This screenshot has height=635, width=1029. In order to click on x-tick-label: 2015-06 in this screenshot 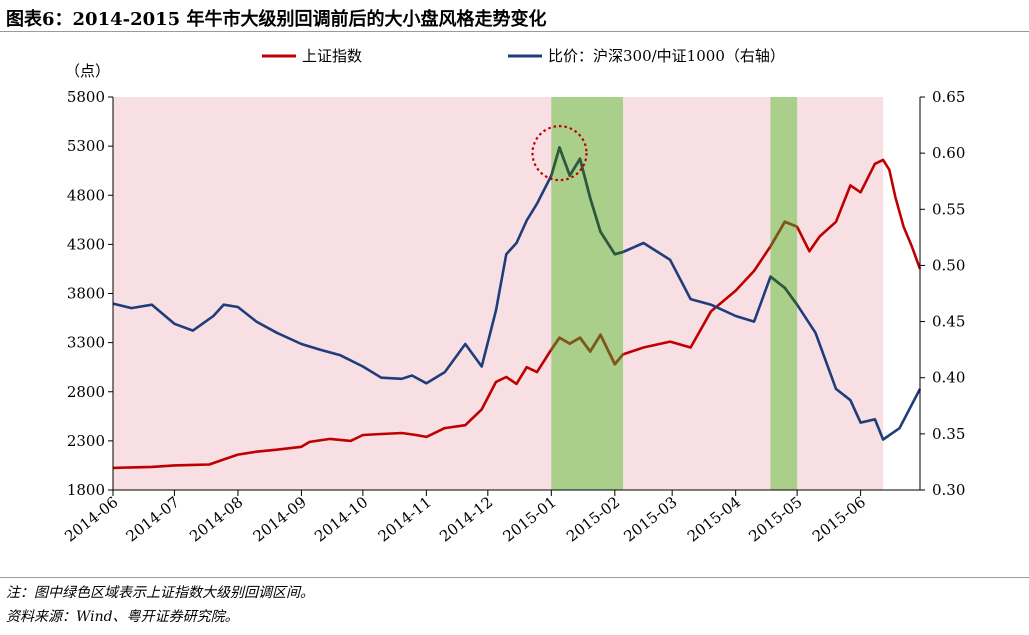, I will do `click(839, 519)`.